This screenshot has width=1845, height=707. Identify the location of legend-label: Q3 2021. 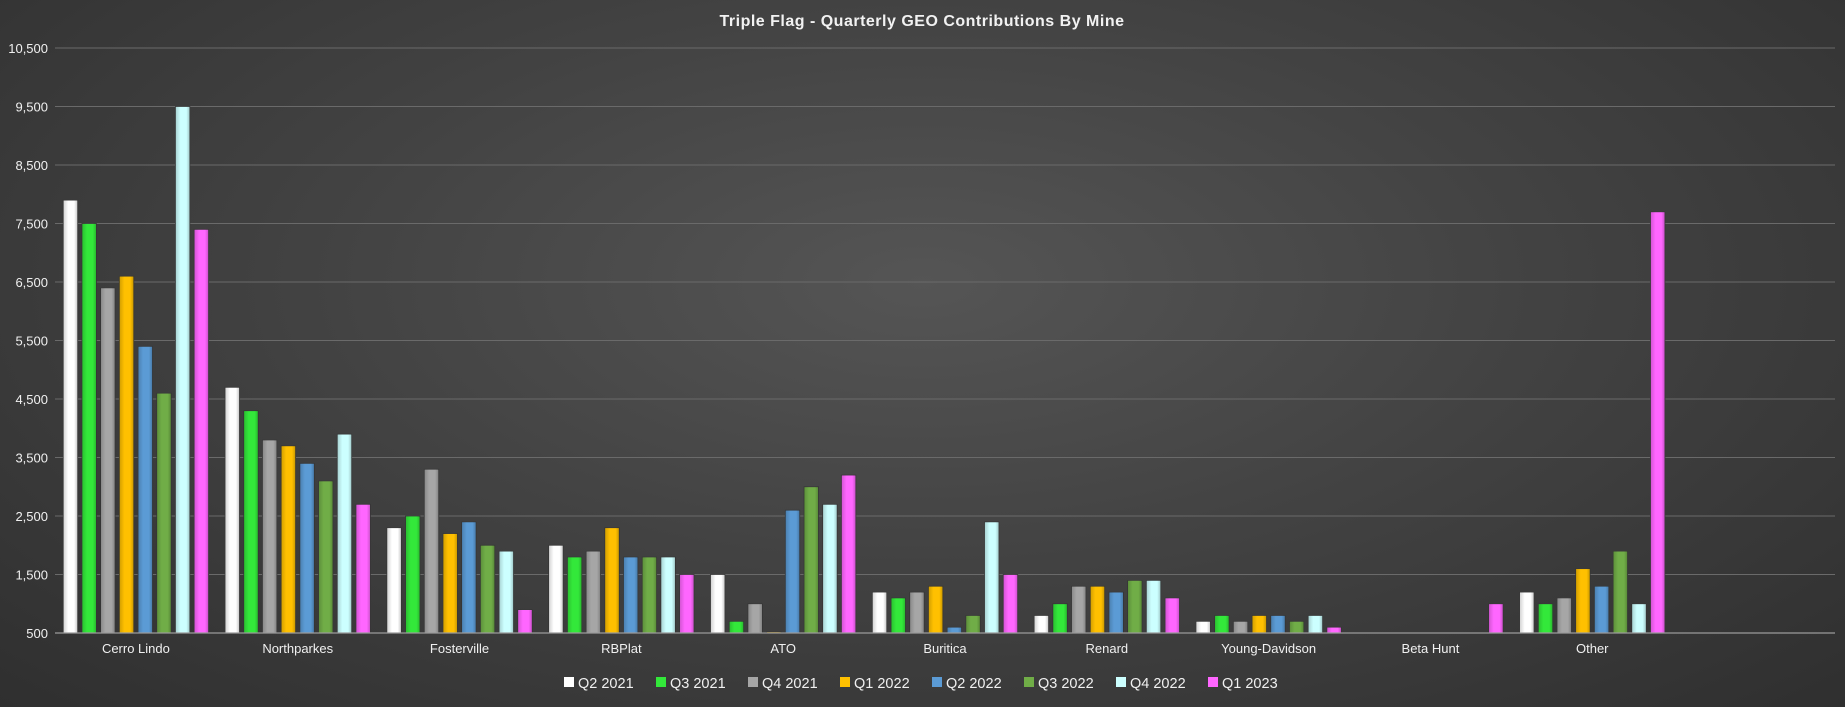
(698, 684).